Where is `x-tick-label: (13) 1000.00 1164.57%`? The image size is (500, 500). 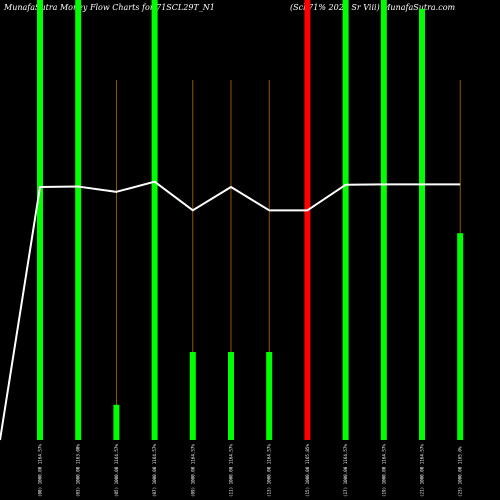
x-tick-label: (13) 1000.00 1164.57% is located at coordinates (269, 470).